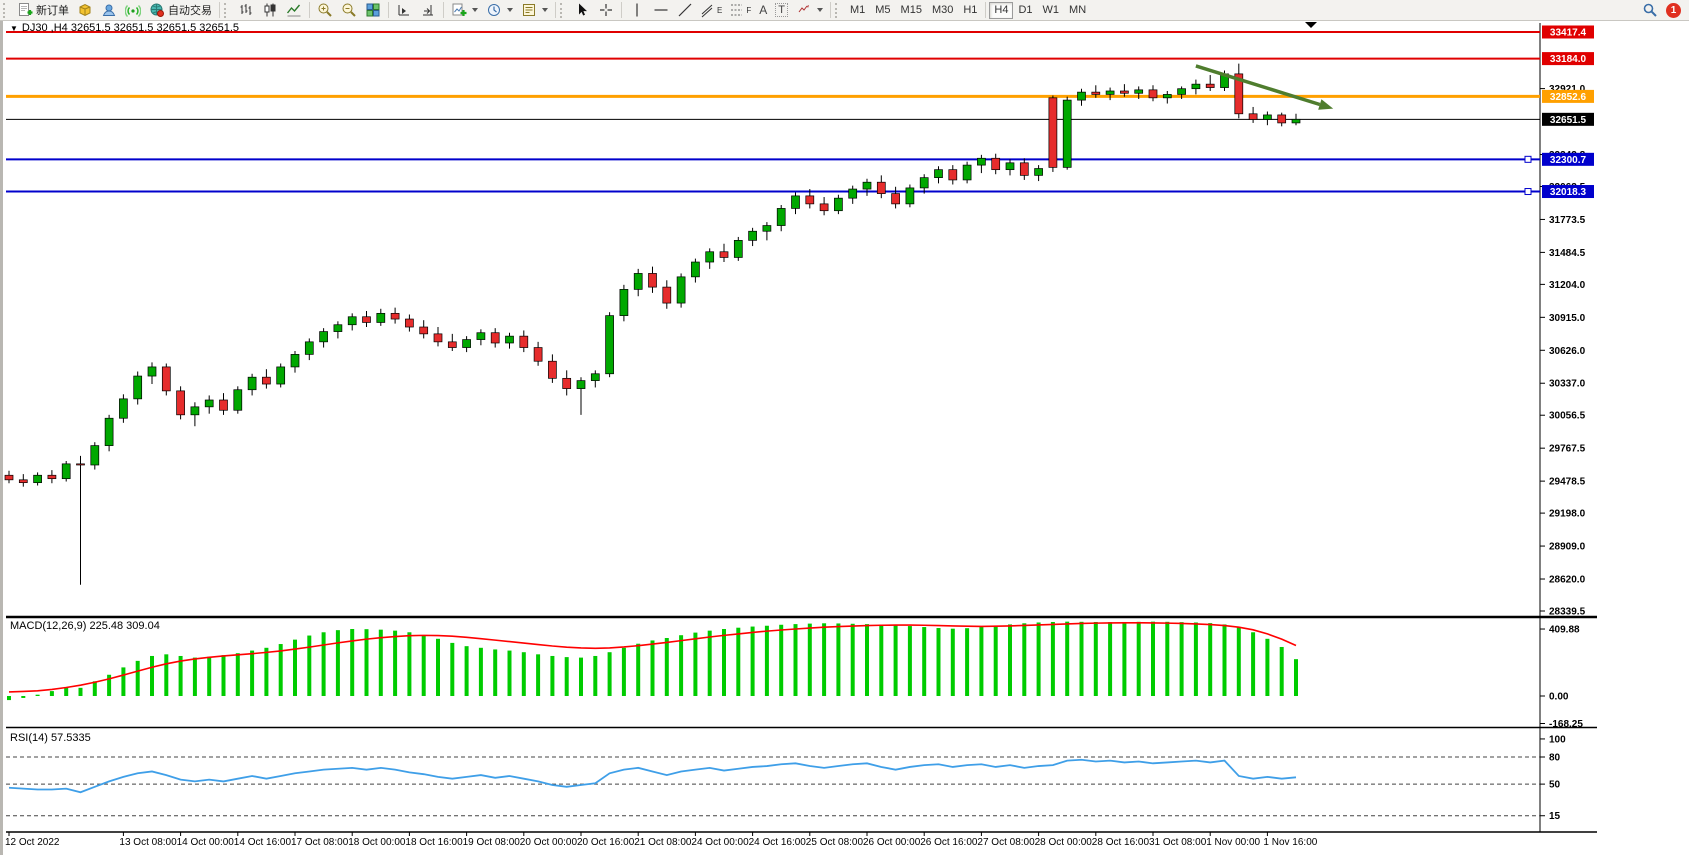 This screenshot has height=855, width=1689. I want to click on macd-signal-line, so click(652, 657).